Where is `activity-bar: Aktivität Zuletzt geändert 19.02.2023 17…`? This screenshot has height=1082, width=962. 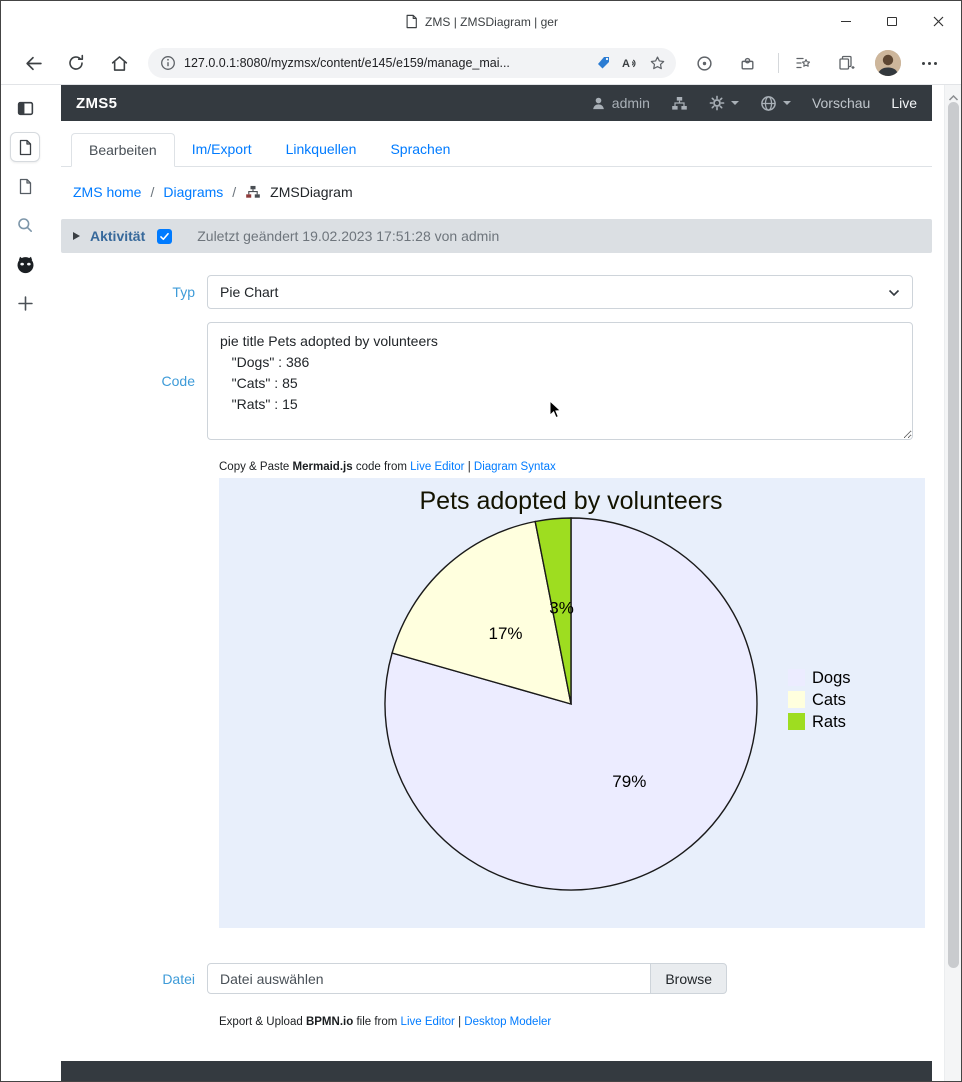
activity-bar: Aktivität Zuletzt geändert 19.02.2023 17… is located at coordinates (496, 236).